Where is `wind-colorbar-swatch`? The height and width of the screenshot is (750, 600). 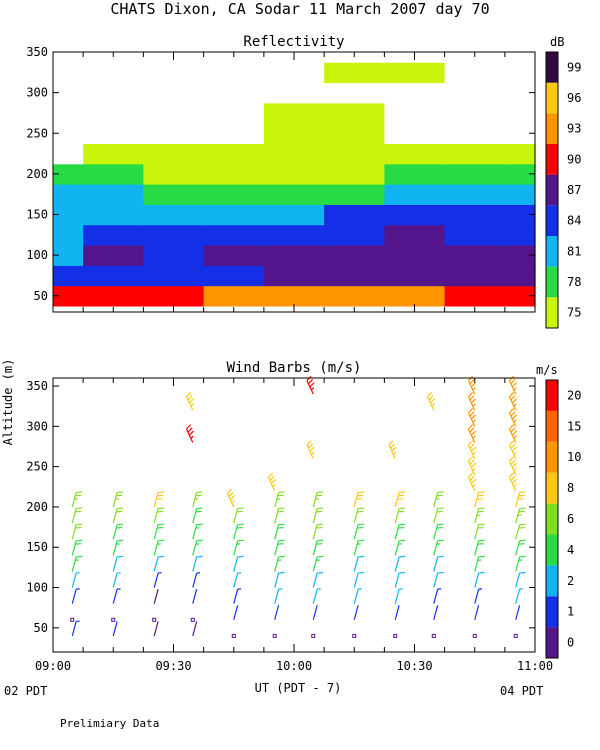 wind-colorbar-swatch is located at coordinates (552, 612).